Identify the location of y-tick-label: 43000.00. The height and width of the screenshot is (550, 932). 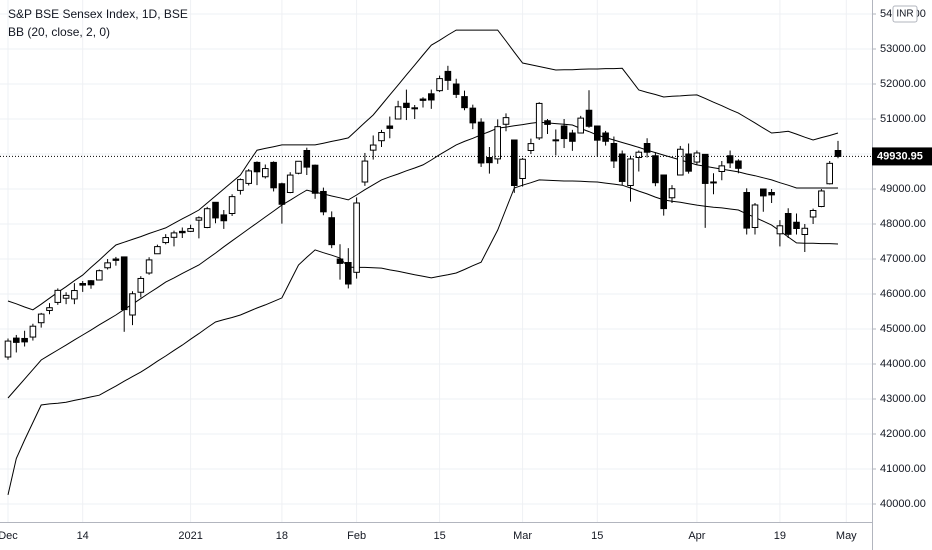
(903, 399).